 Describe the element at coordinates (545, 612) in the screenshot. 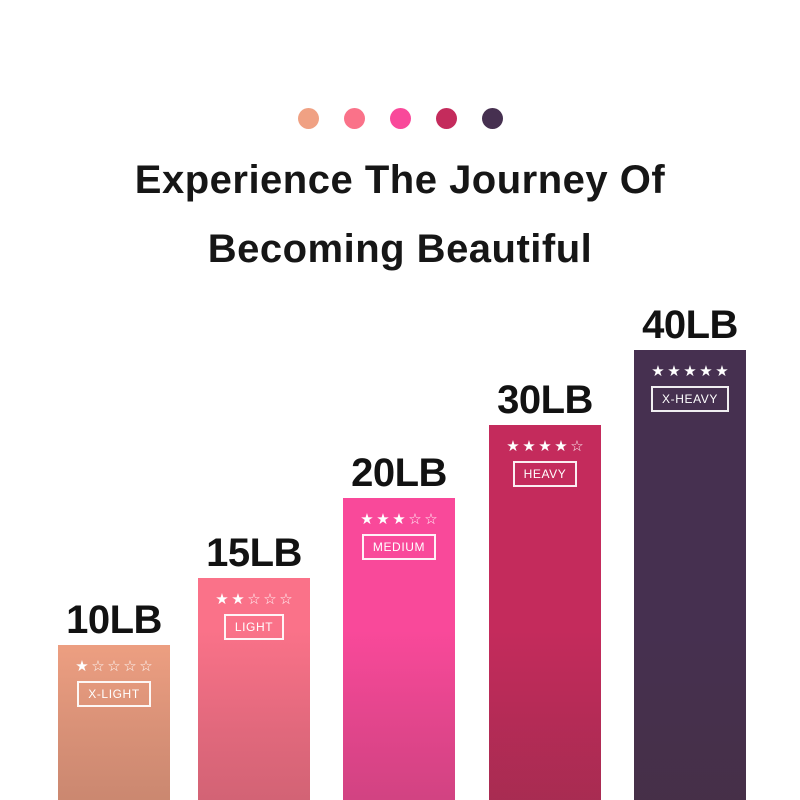

I see `bar-body: ★ ★ ★ ★ ☆ HEAVY` at that location.